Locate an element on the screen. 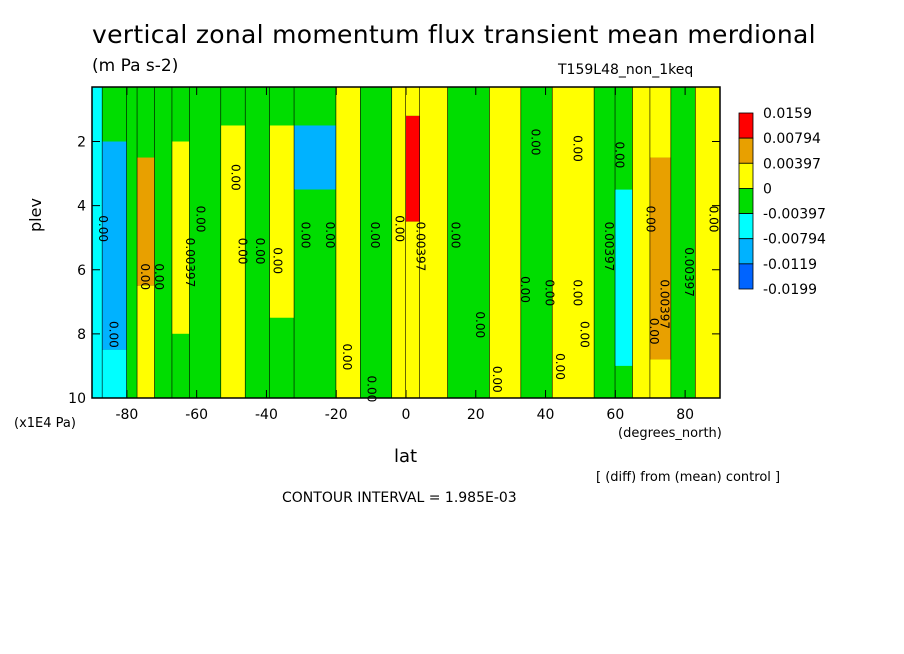  contour-label-9: 0.00 is located at coordinates (375, 235).